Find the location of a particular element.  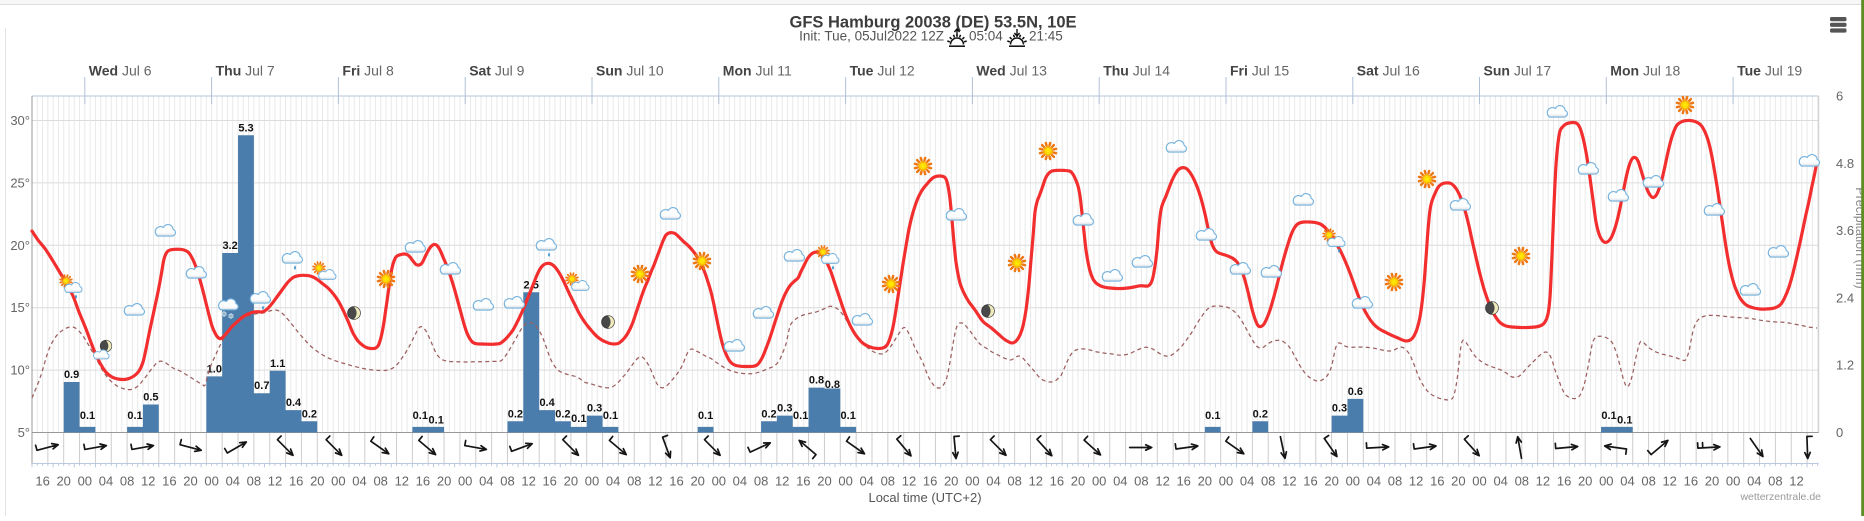

svg-text: Local time (UTC+2) is located at coordinates (924, 497).